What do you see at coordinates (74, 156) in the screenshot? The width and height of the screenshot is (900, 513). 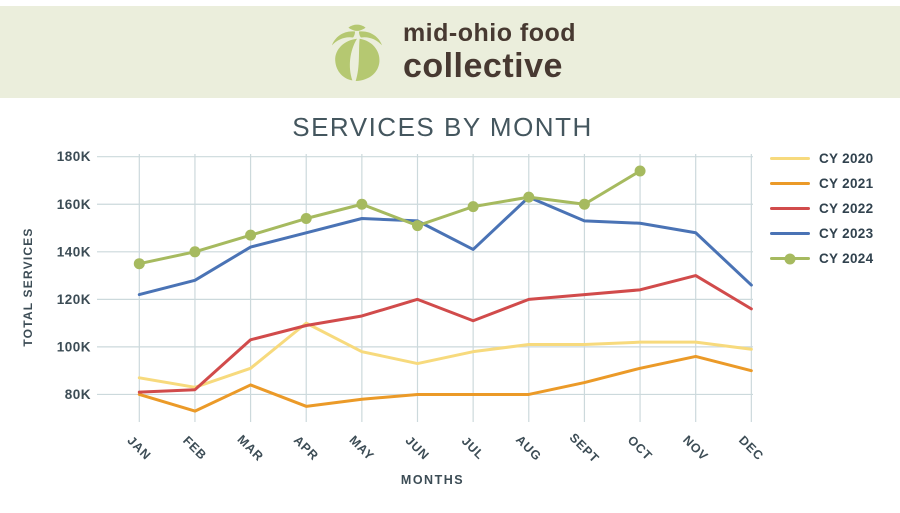 I see `y-tick-label: 180K` at bounding box center [74, 156].